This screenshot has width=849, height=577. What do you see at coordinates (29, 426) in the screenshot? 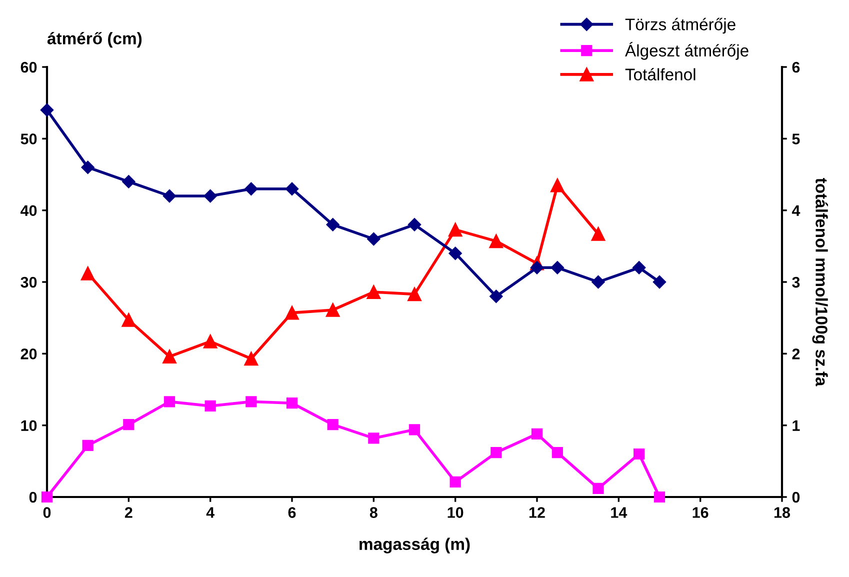
I see `y-tick-label: 10` at bounding box center [29, 426].